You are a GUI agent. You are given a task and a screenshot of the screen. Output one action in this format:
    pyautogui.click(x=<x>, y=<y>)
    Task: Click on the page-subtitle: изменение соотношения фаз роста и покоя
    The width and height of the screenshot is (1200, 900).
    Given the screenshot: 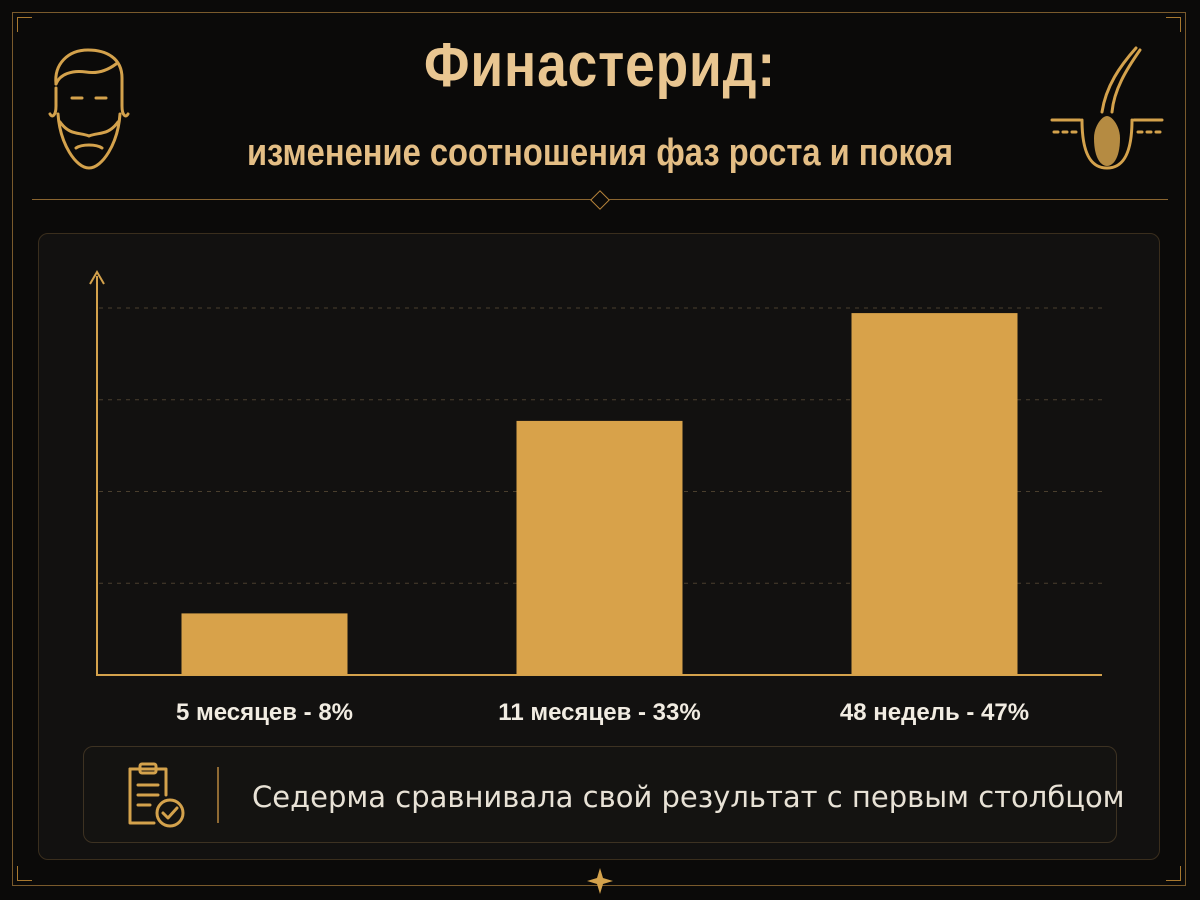 What is the action you would take?
    pyautogui.click(x=600, y=153)
    